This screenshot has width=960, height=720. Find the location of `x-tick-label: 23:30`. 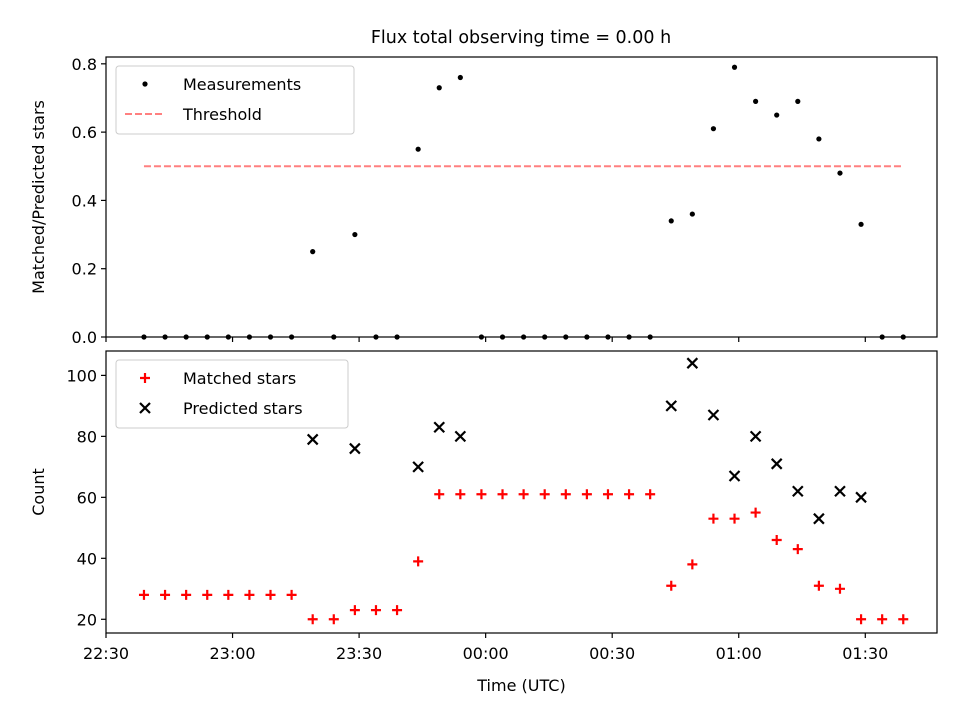

x-tick-label: 23:30 is located at coordinates (359, 653).